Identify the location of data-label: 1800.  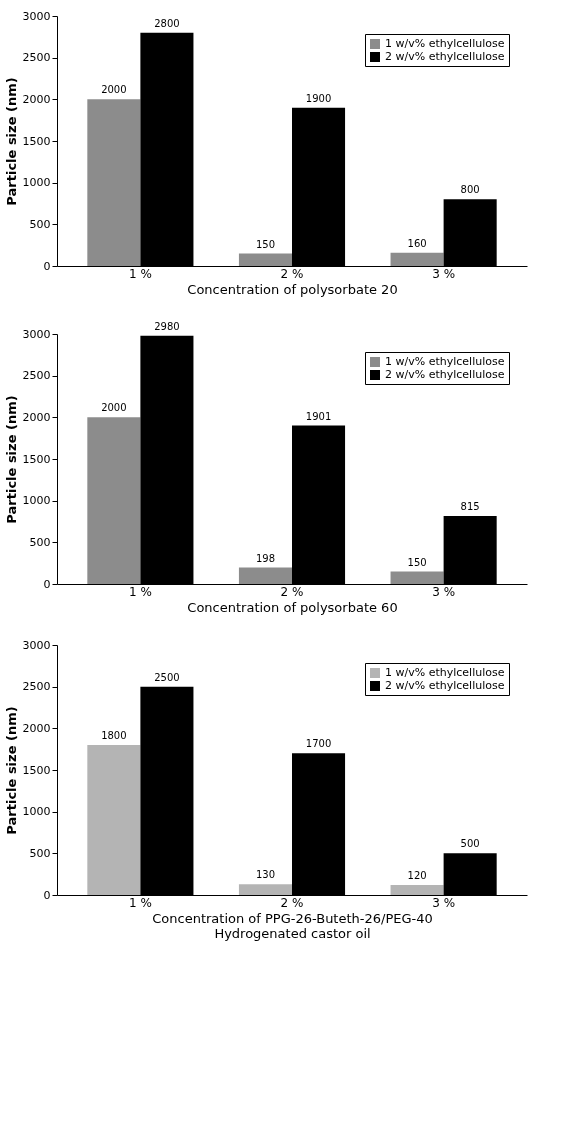
(114, 735).